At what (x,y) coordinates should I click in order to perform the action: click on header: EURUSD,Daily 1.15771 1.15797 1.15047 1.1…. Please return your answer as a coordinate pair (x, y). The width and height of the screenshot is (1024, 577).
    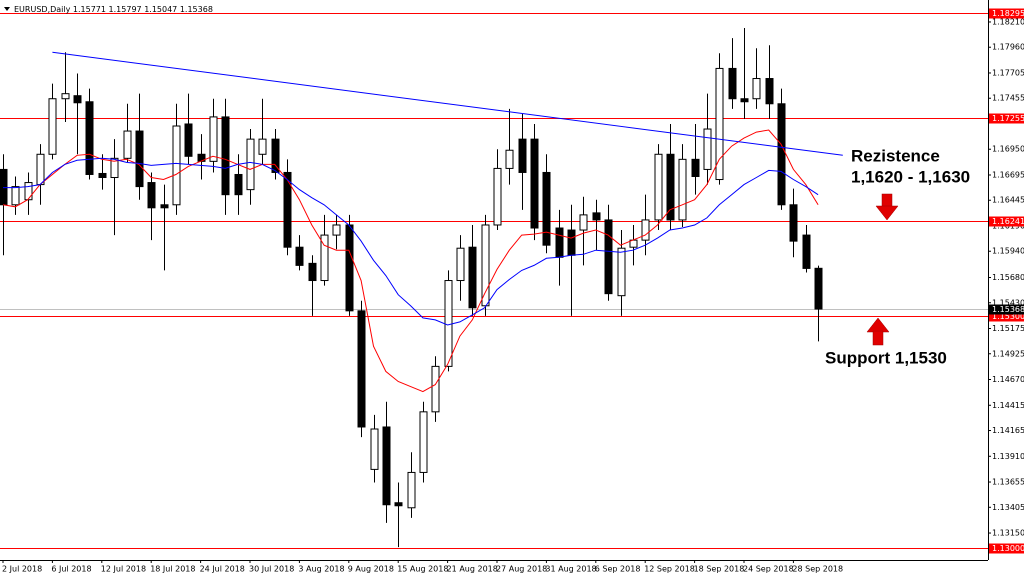
    Looking at the image, I should click on (113, 9).